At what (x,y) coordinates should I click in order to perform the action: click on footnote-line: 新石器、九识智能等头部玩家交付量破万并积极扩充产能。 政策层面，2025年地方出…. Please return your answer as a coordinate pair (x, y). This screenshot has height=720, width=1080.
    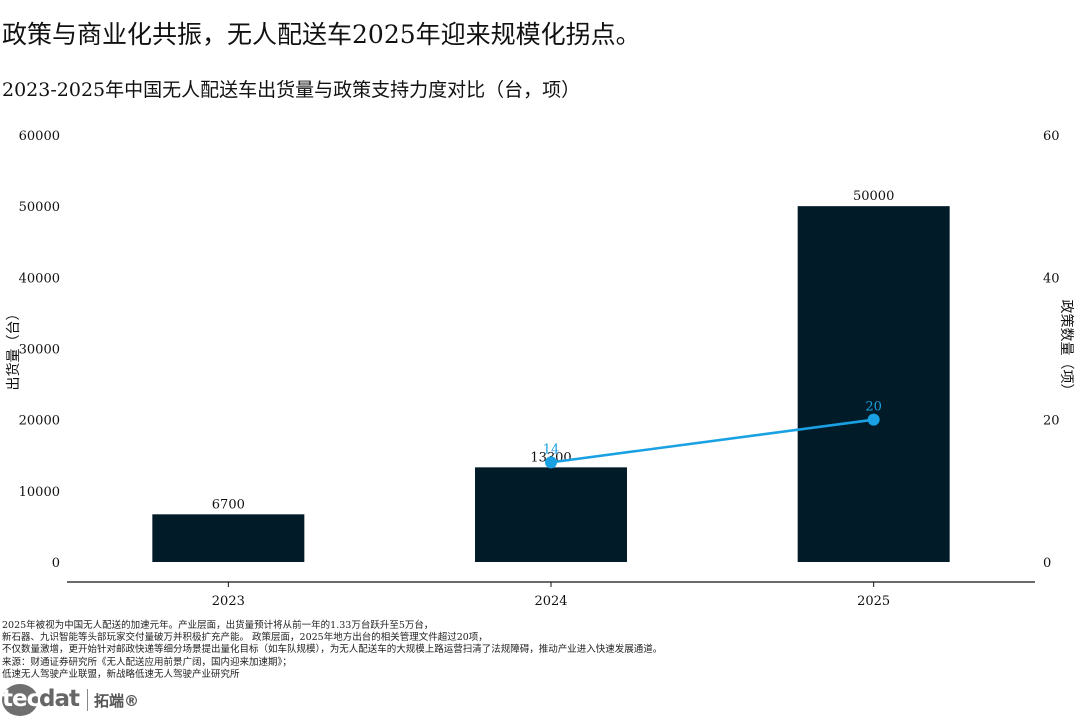
    Looking at the image, I should click on (245, 638).